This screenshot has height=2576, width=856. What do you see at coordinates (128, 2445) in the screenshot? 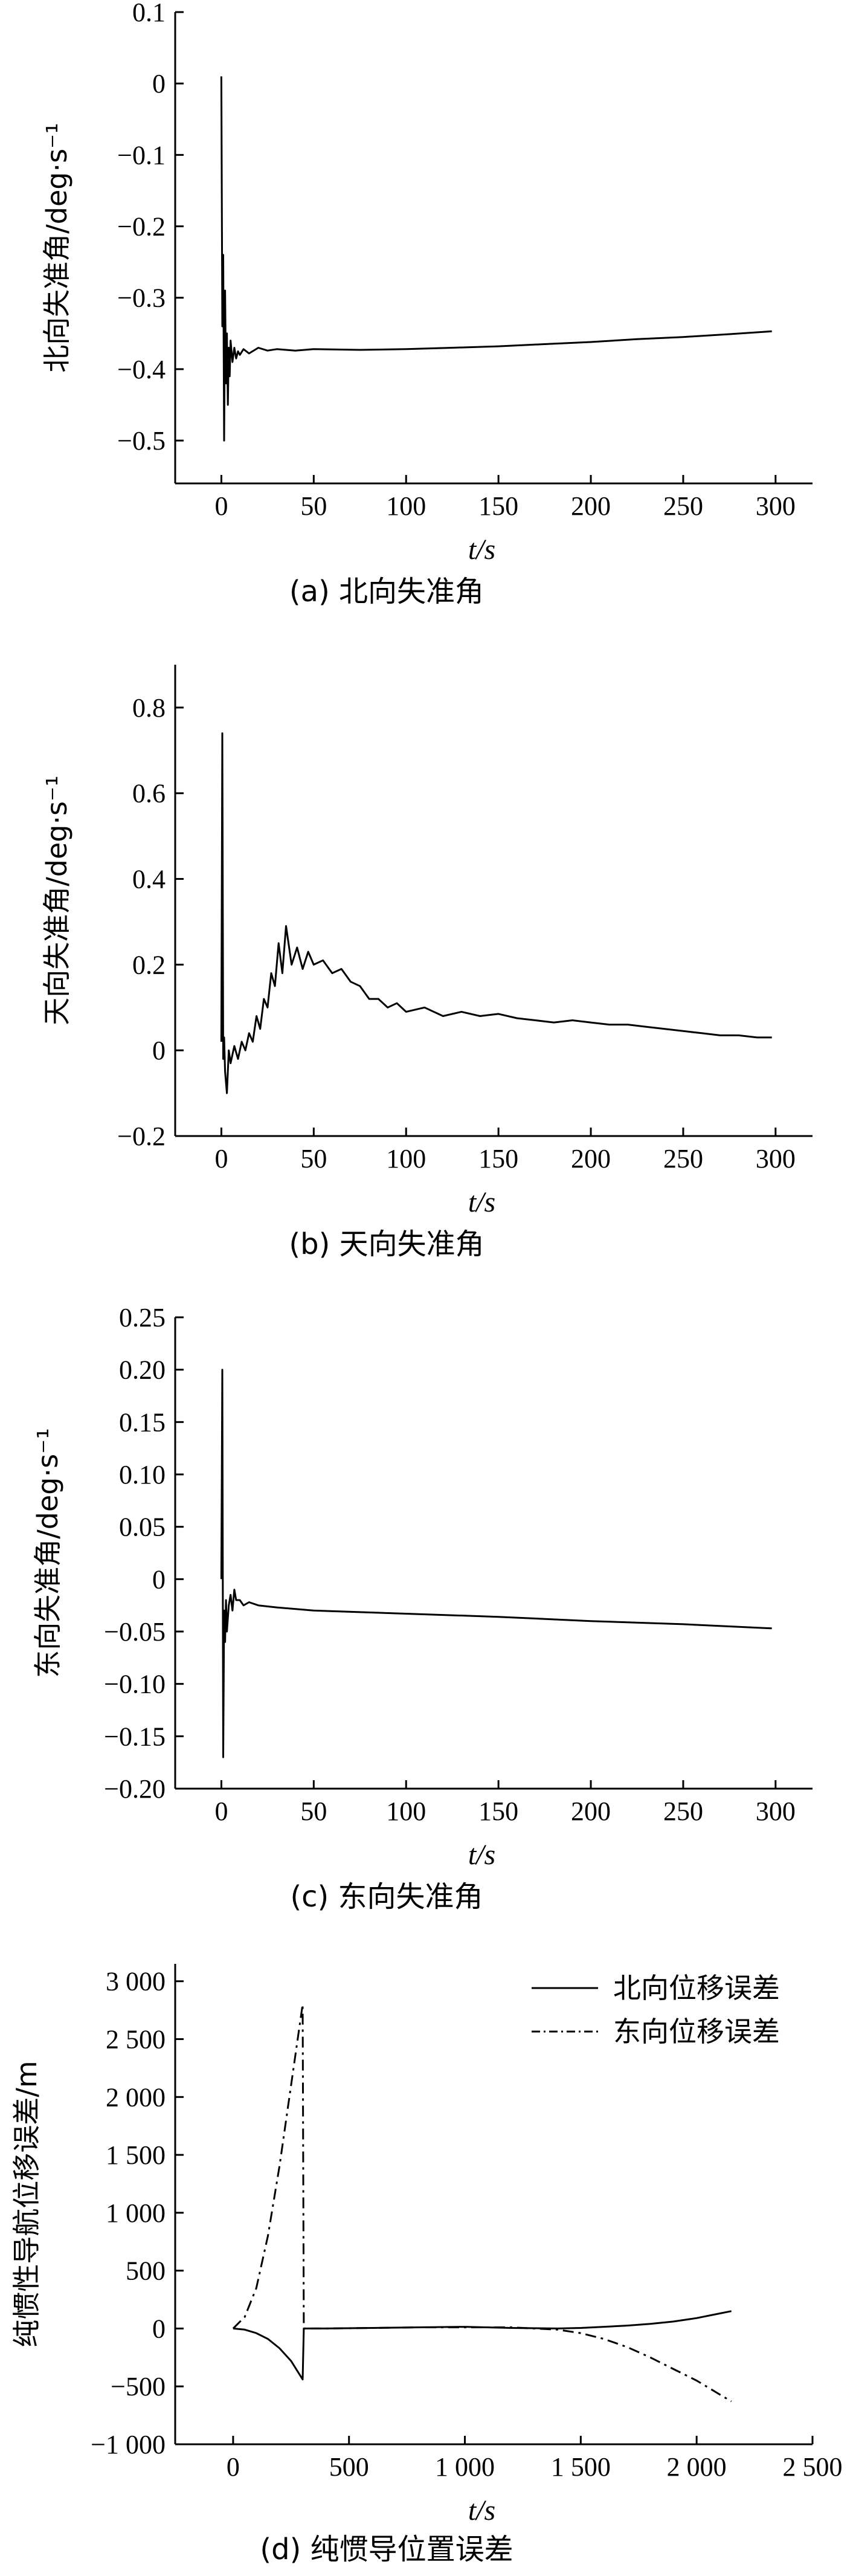
I see `y-tick-label: −1 000` at bounding box center [128, 2445].